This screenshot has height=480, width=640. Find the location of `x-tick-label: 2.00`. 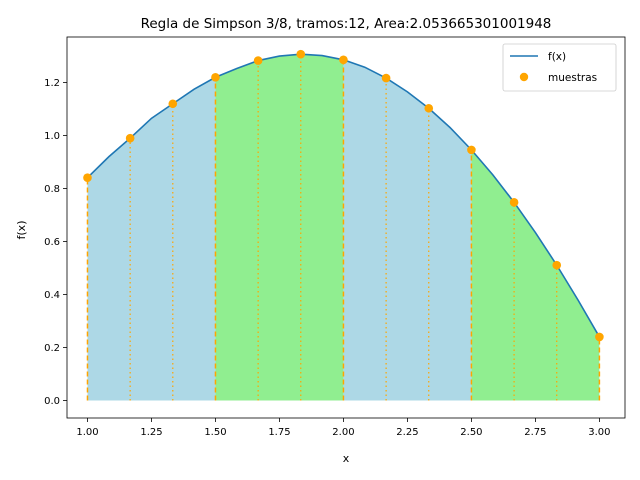

x-tick-label: 2.00 is located at coordinates (343, 432).